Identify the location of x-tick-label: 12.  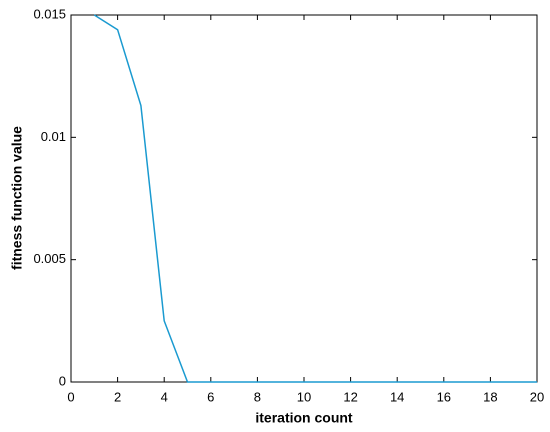
(350, 396).